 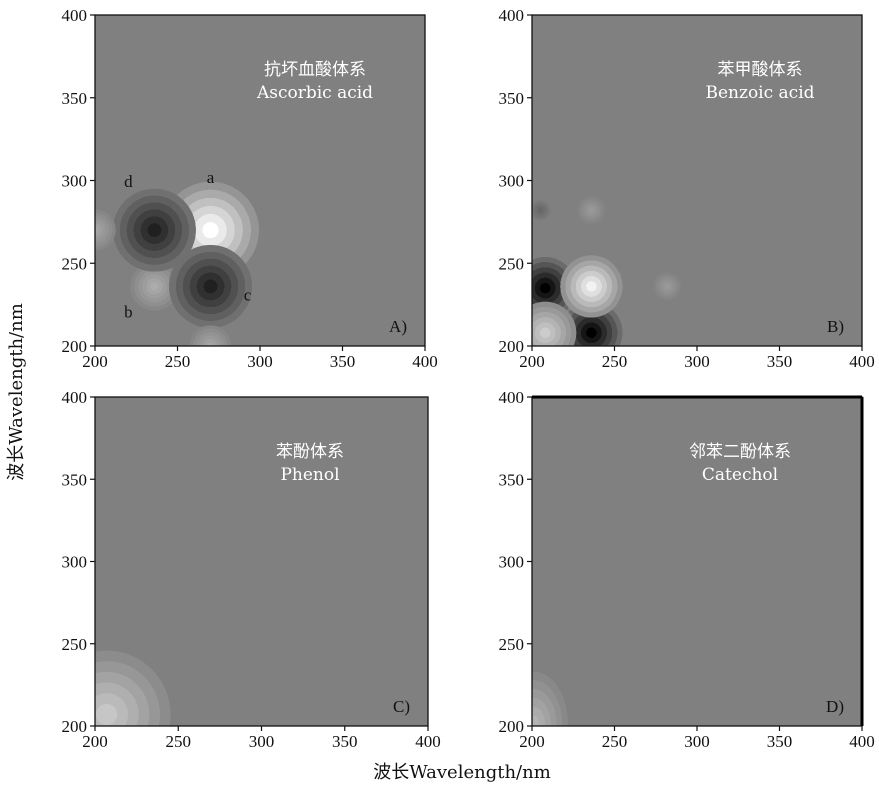 What do you see at coordinates (309, 475) in the screenshot?
I see `panel-title-en: Phenol` at bounding box center [309, 475].